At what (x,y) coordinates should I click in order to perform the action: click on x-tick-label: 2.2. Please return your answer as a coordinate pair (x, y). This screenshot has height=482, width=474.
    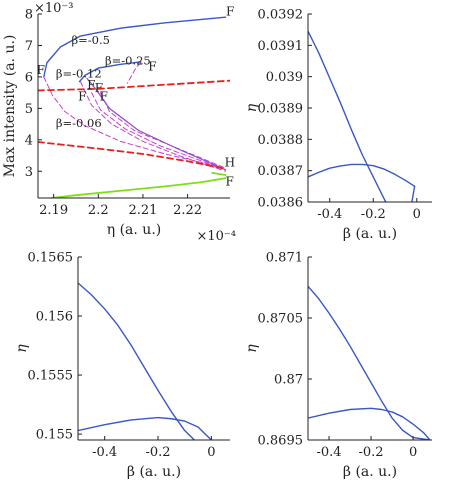
    Looking at the image, I should click on (98, 210).